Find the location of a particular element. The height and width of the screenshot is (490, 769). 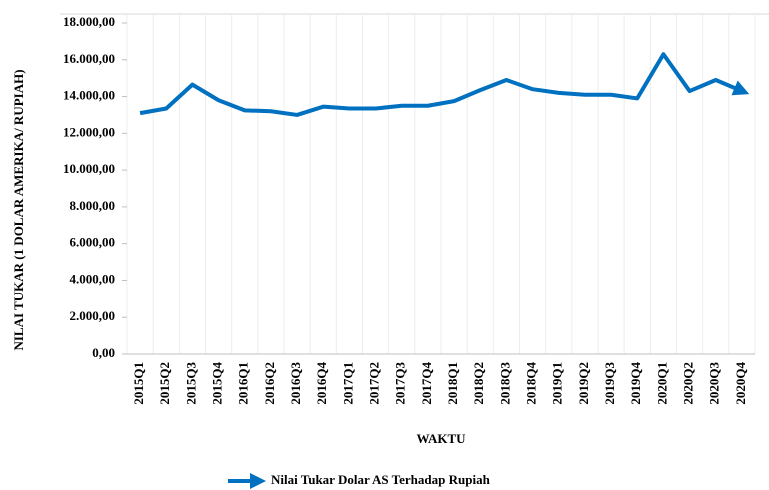

x-tick-label: 2019Q2 is located at coordinates (583, 383).